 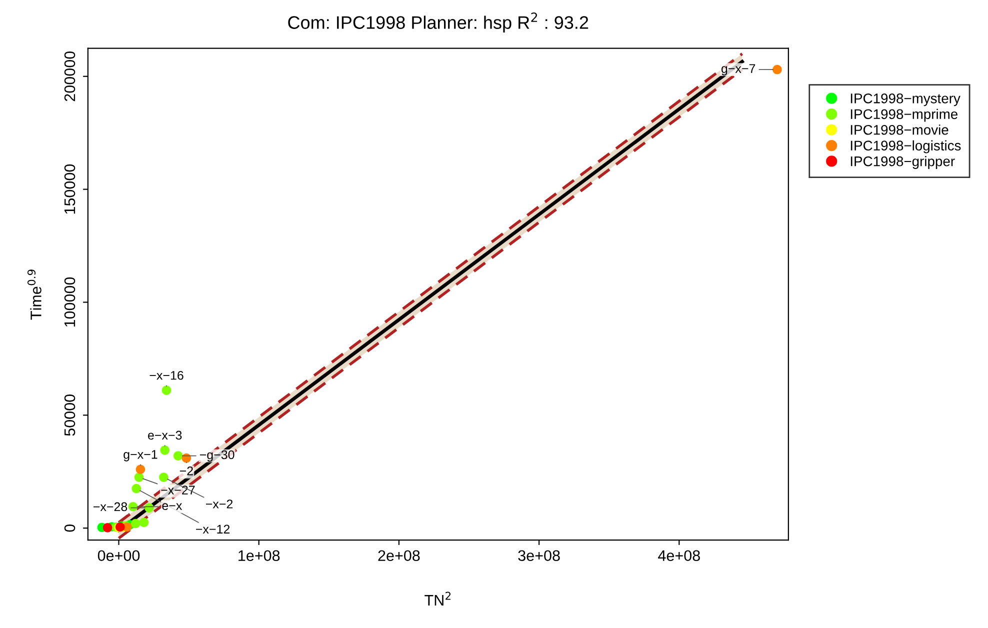 What do you see at coordinates (902, 162) in the screenshot?
I see `legend-label: IPC1998−gripper` at bounding box center [902, 162].